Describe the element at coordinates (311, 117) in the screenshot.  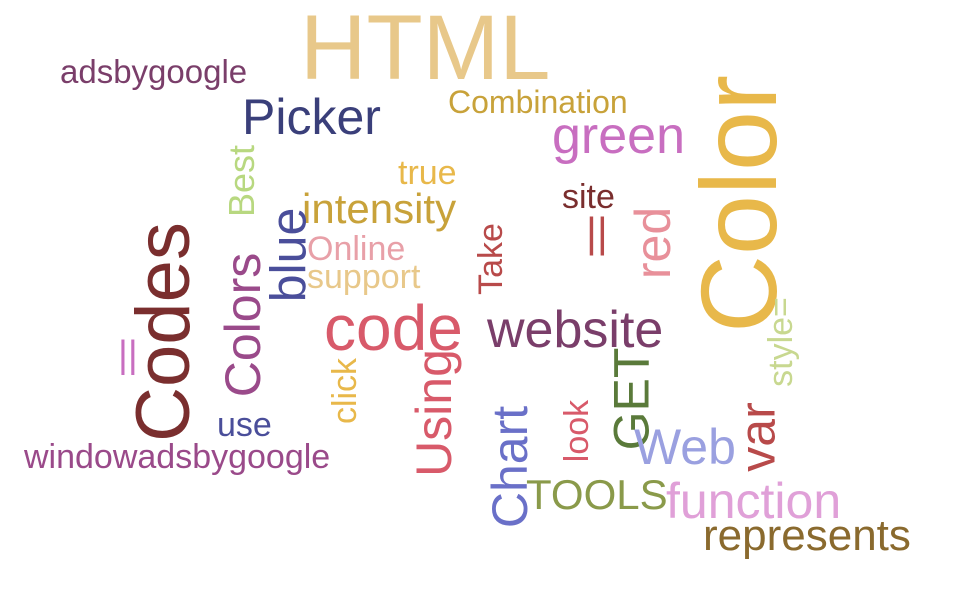
I see `word-picker: Picker` at that location.